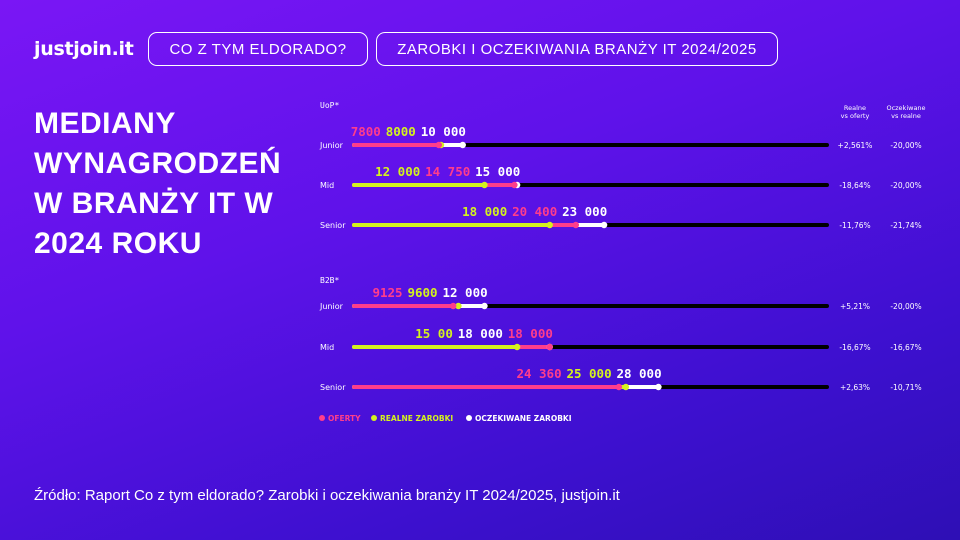 The width and height of the screenshot is (960, 540). I want to click on row-uop-senior-value-oferty: 20 400, so click(534, 211).